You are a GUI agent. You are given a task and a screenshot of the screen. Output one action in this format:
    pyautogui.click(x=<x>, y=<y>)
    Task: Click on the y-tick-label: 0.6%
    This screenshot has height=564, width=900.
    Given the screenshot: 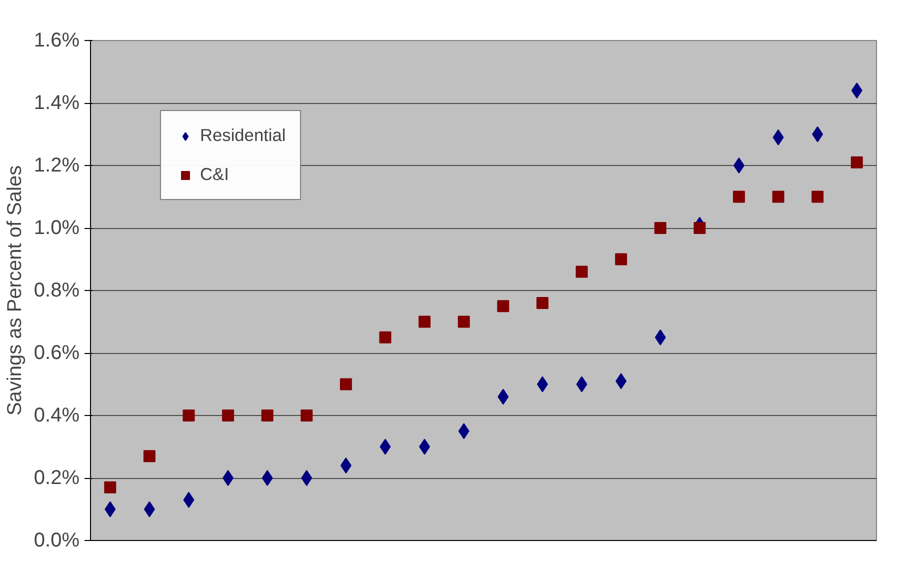 What is the action you would take?
    pyautogui.click(x=57, y=353)
    